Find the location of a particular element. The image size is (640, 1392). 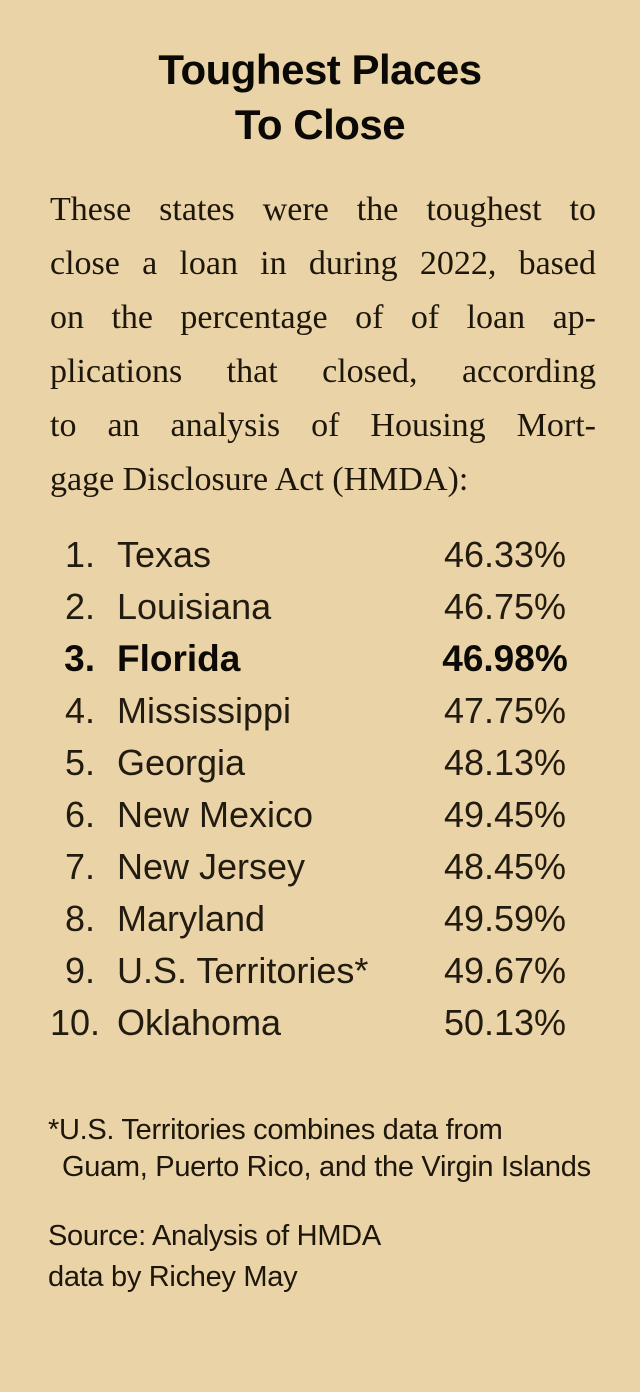

ranking-row: 10. Oklahoma 50.13% is located at coordinates (320, 1023).